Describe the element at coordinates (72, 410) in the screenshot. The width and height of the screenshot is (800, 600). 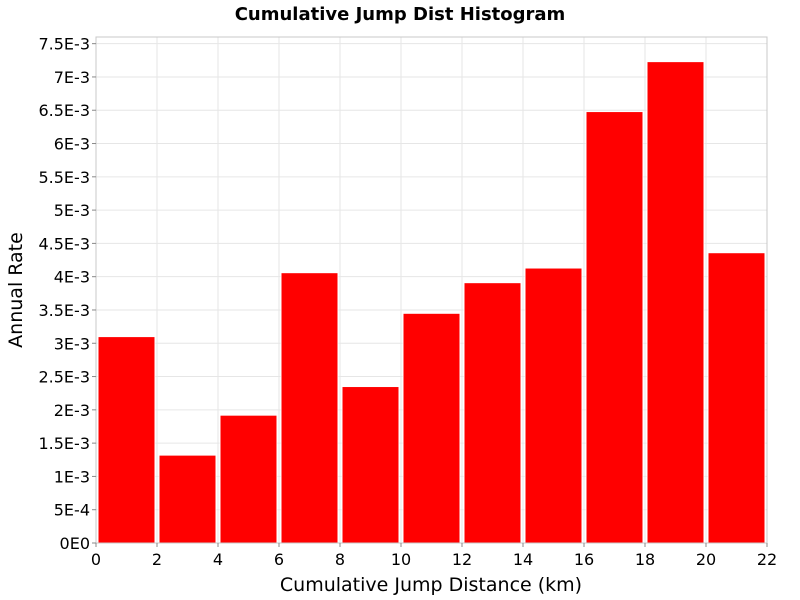
I see `y-tick-label: 2E-3` at that location.